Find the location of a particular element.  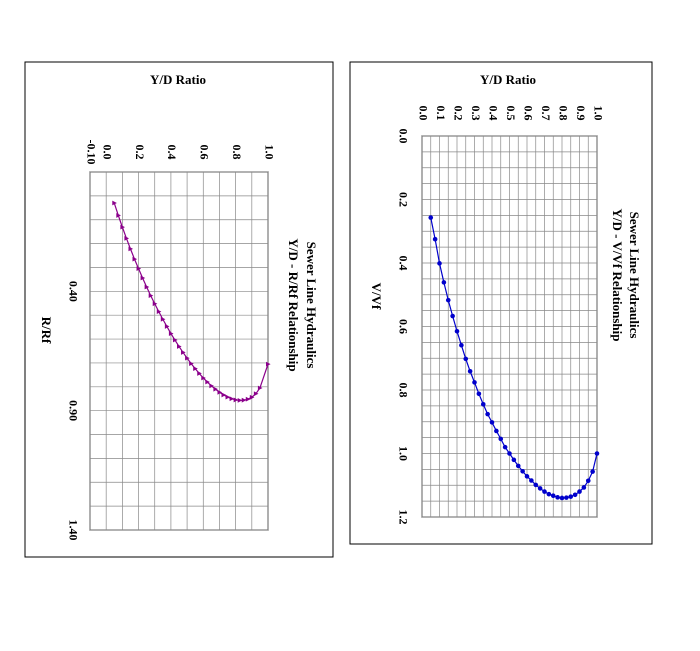

chart-vv-x-tick-label: 0.5 is located at coordinates (511, 113).